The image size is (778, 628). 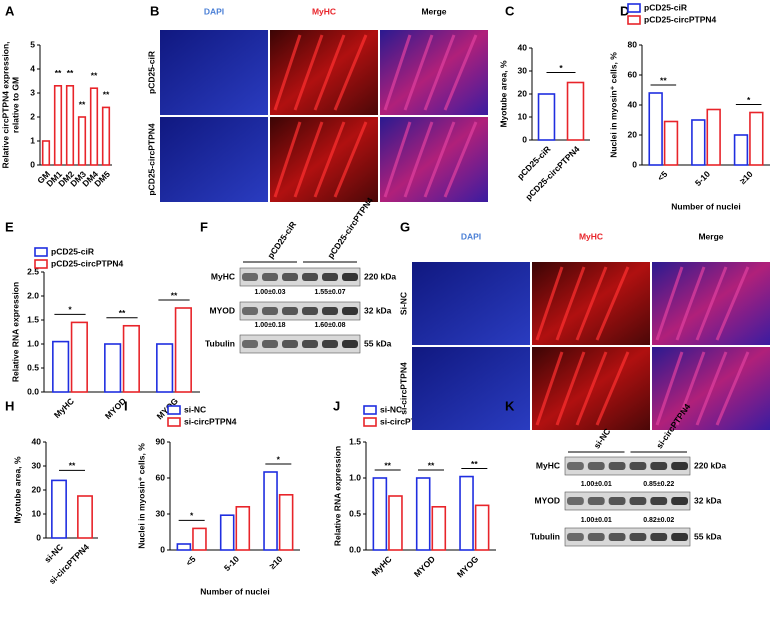 I want to click on y-tick-label: 2.0, so click(x=33, y=295).